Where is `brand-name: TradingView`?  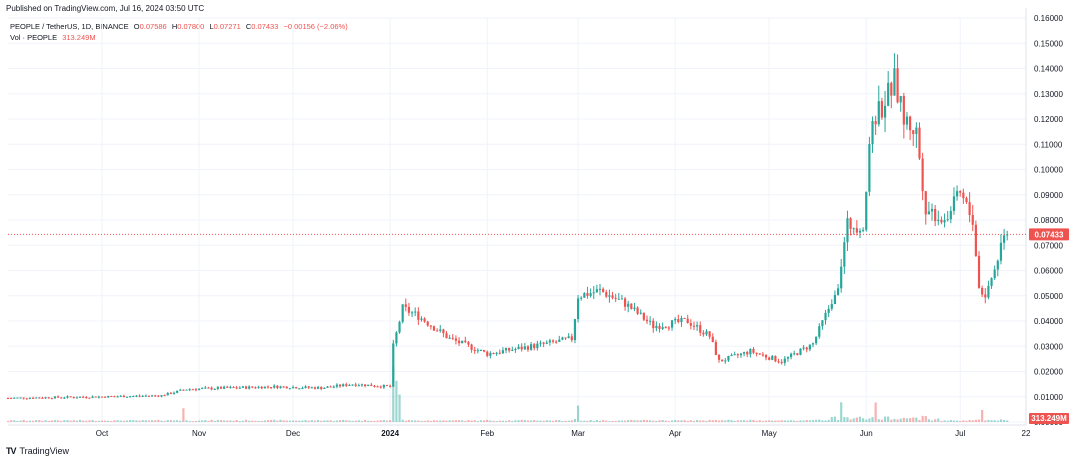 brand-name: TradingView is located at coordinates (44, 451).